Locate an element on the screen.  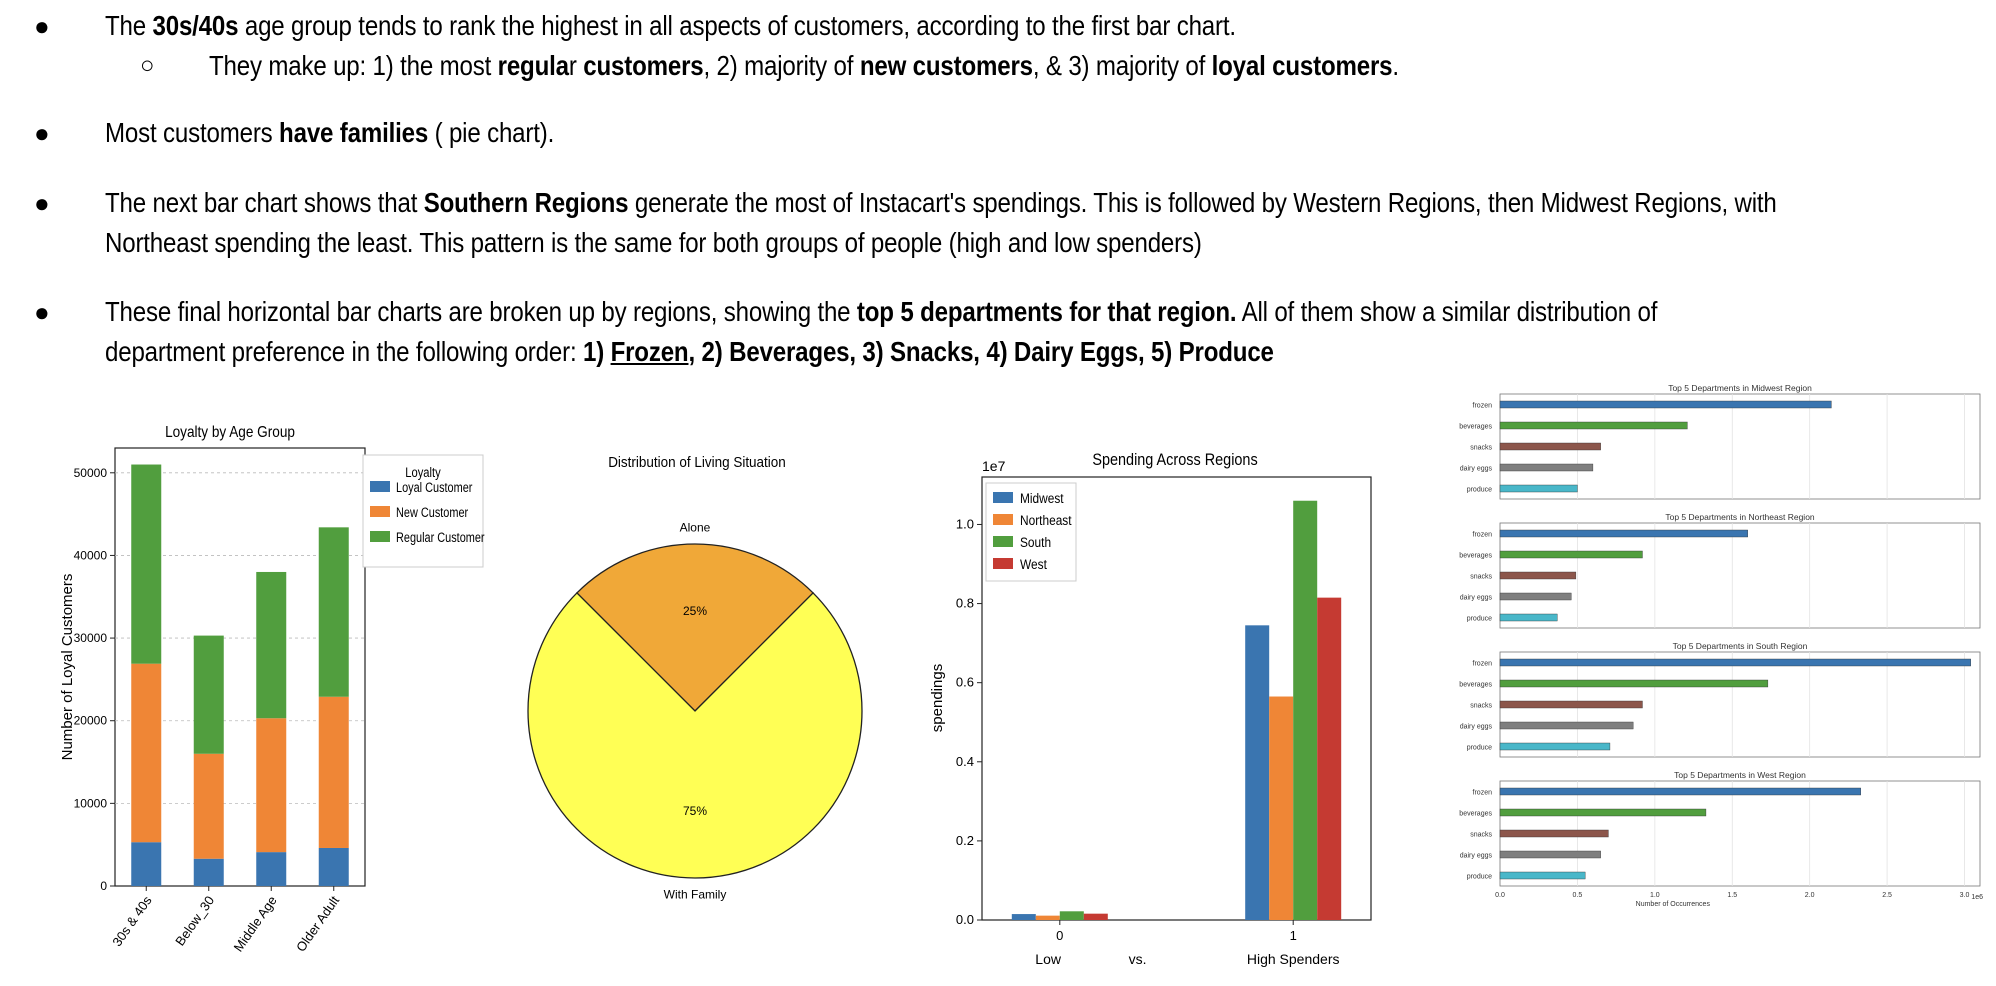
bullet-2-bold: have families is located at coordinates (354, 132).